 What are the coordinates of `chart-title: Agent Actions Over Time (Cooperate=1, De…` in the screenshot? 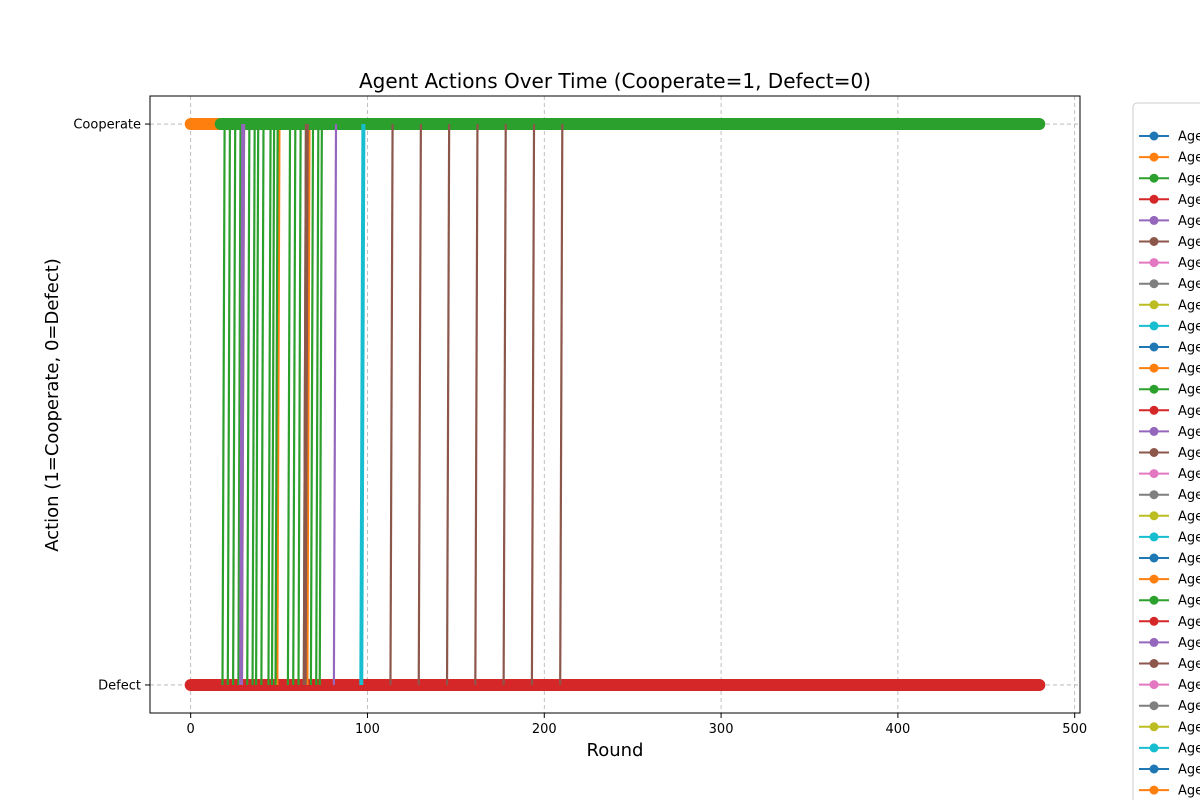 It's located at (615, 81).